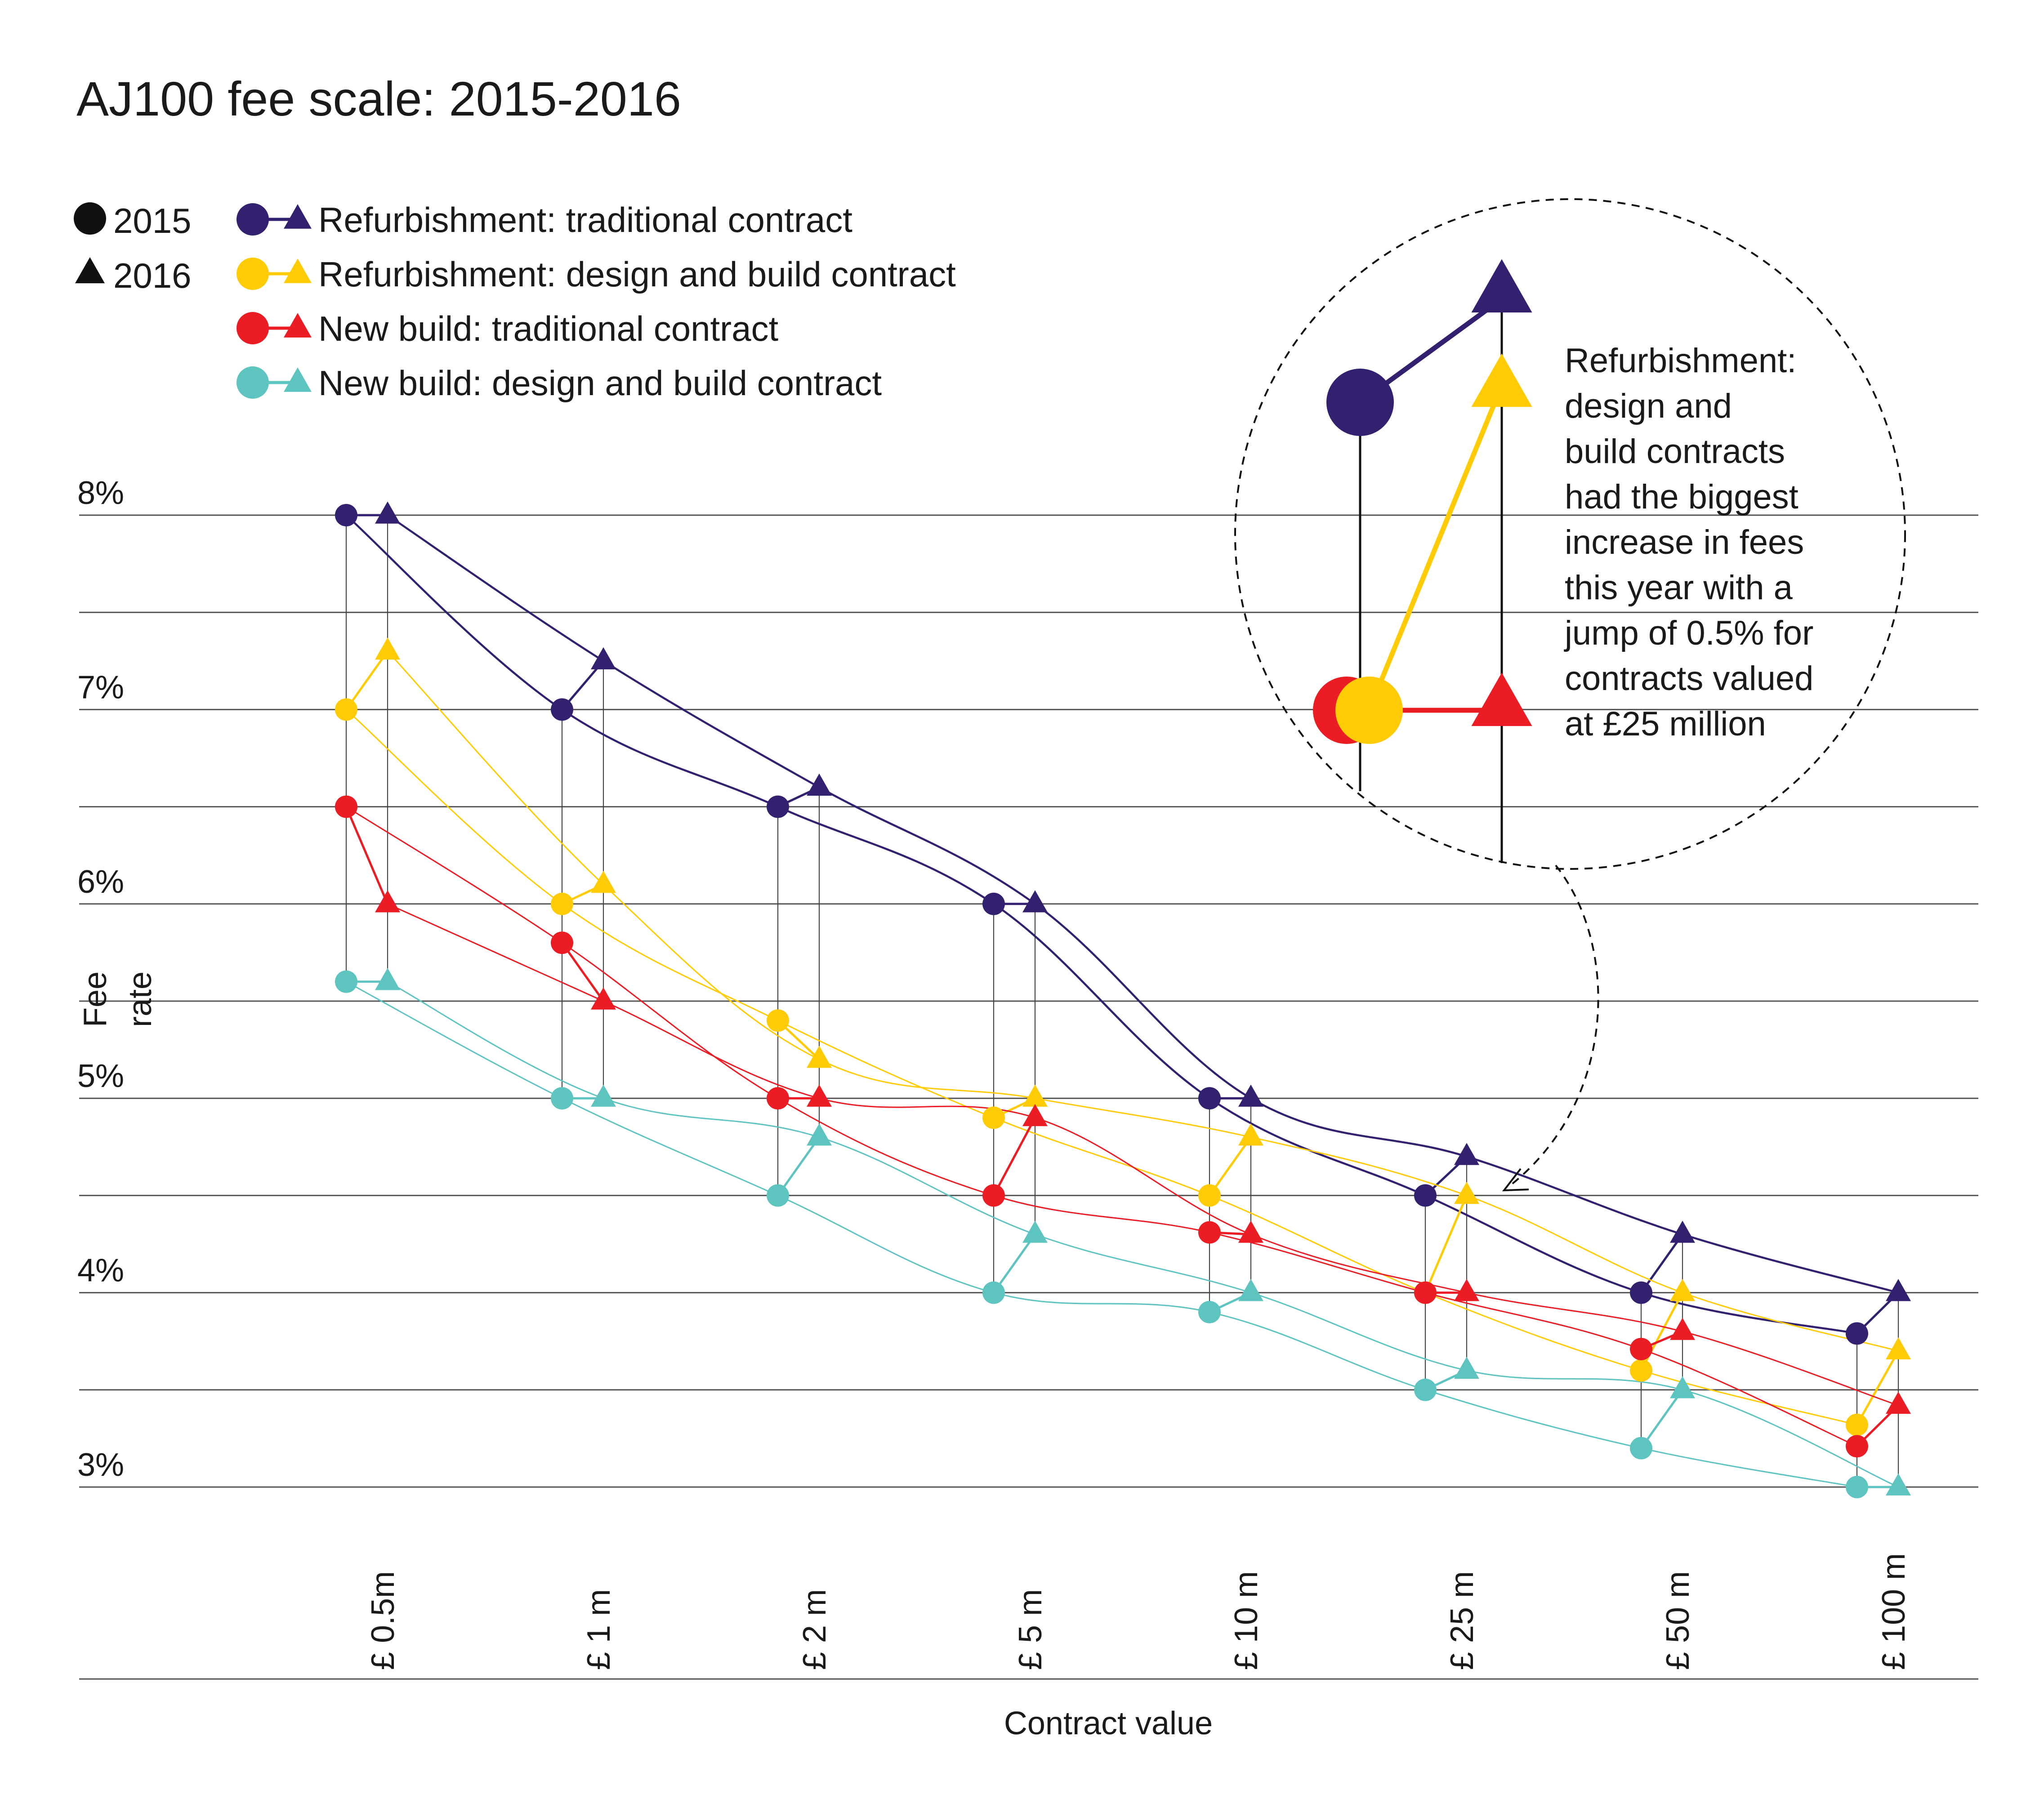 This screenshot has height=1817, width=2044. Describe the element at coordinates (100, 493) in the screenshot. I see `y-tick-label: 8%` at that location.